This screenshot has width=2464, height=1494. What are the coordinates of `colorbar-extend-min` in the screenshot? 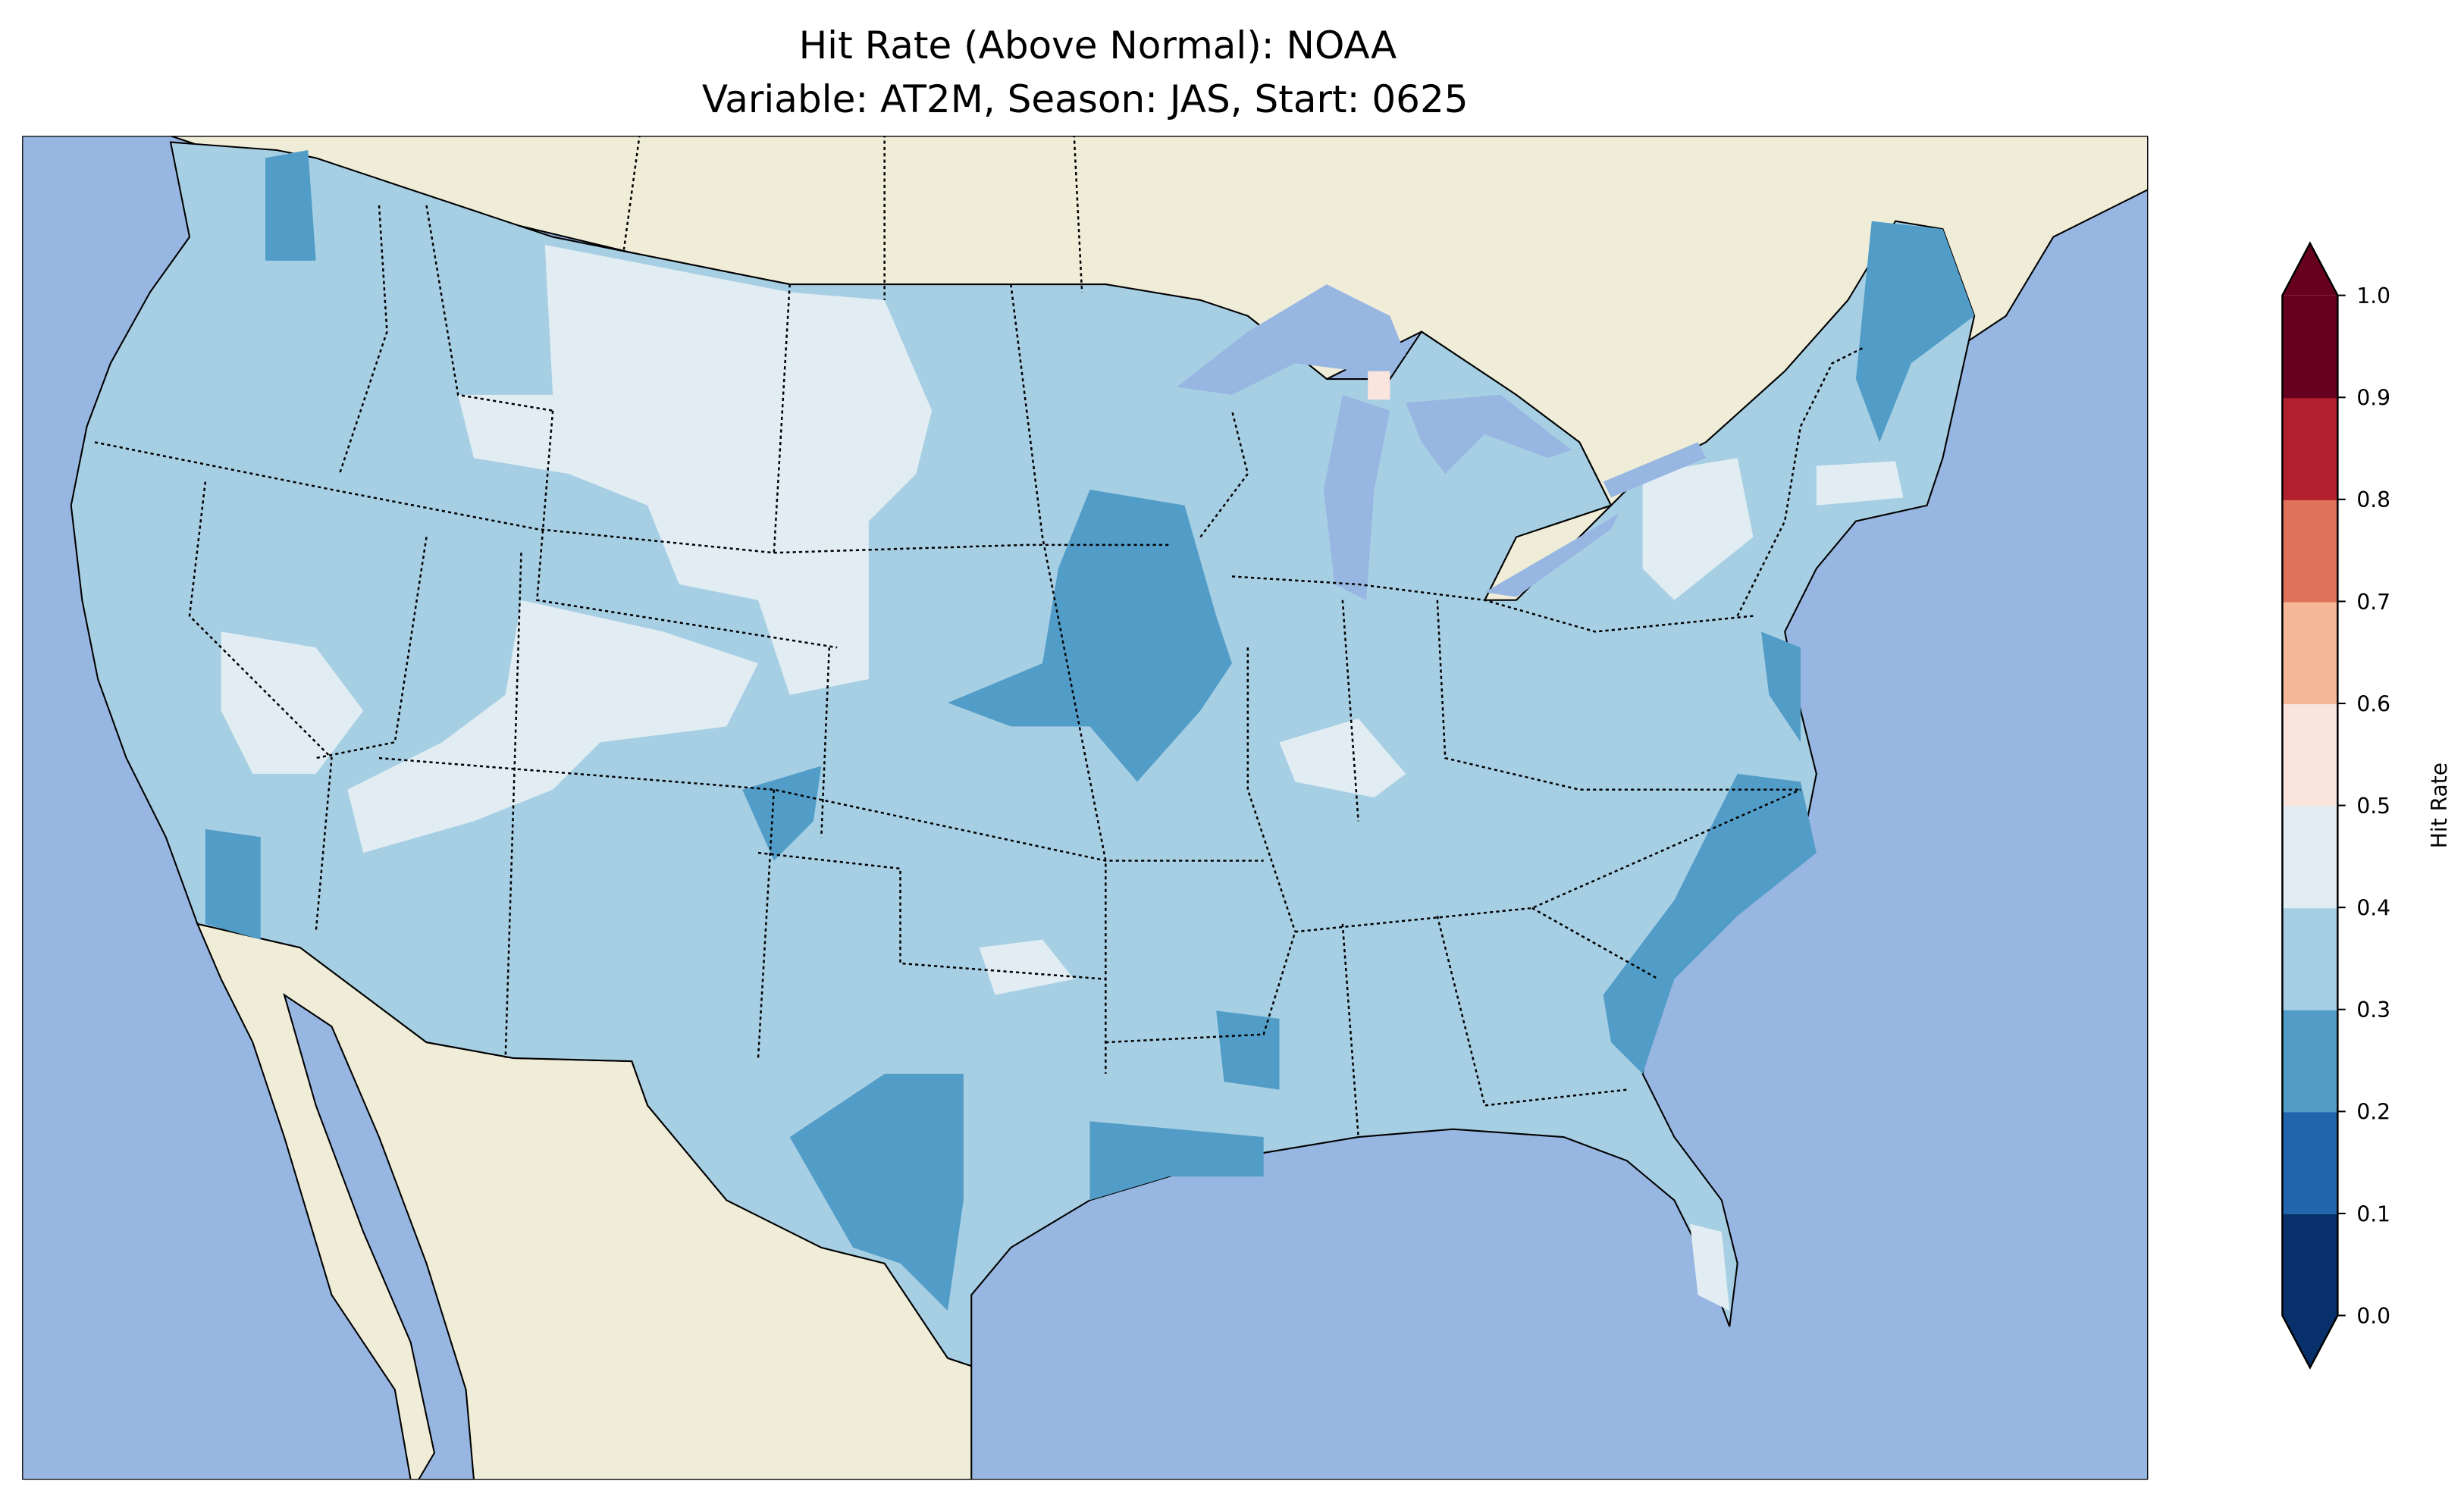 It's located at (2310, 1341).